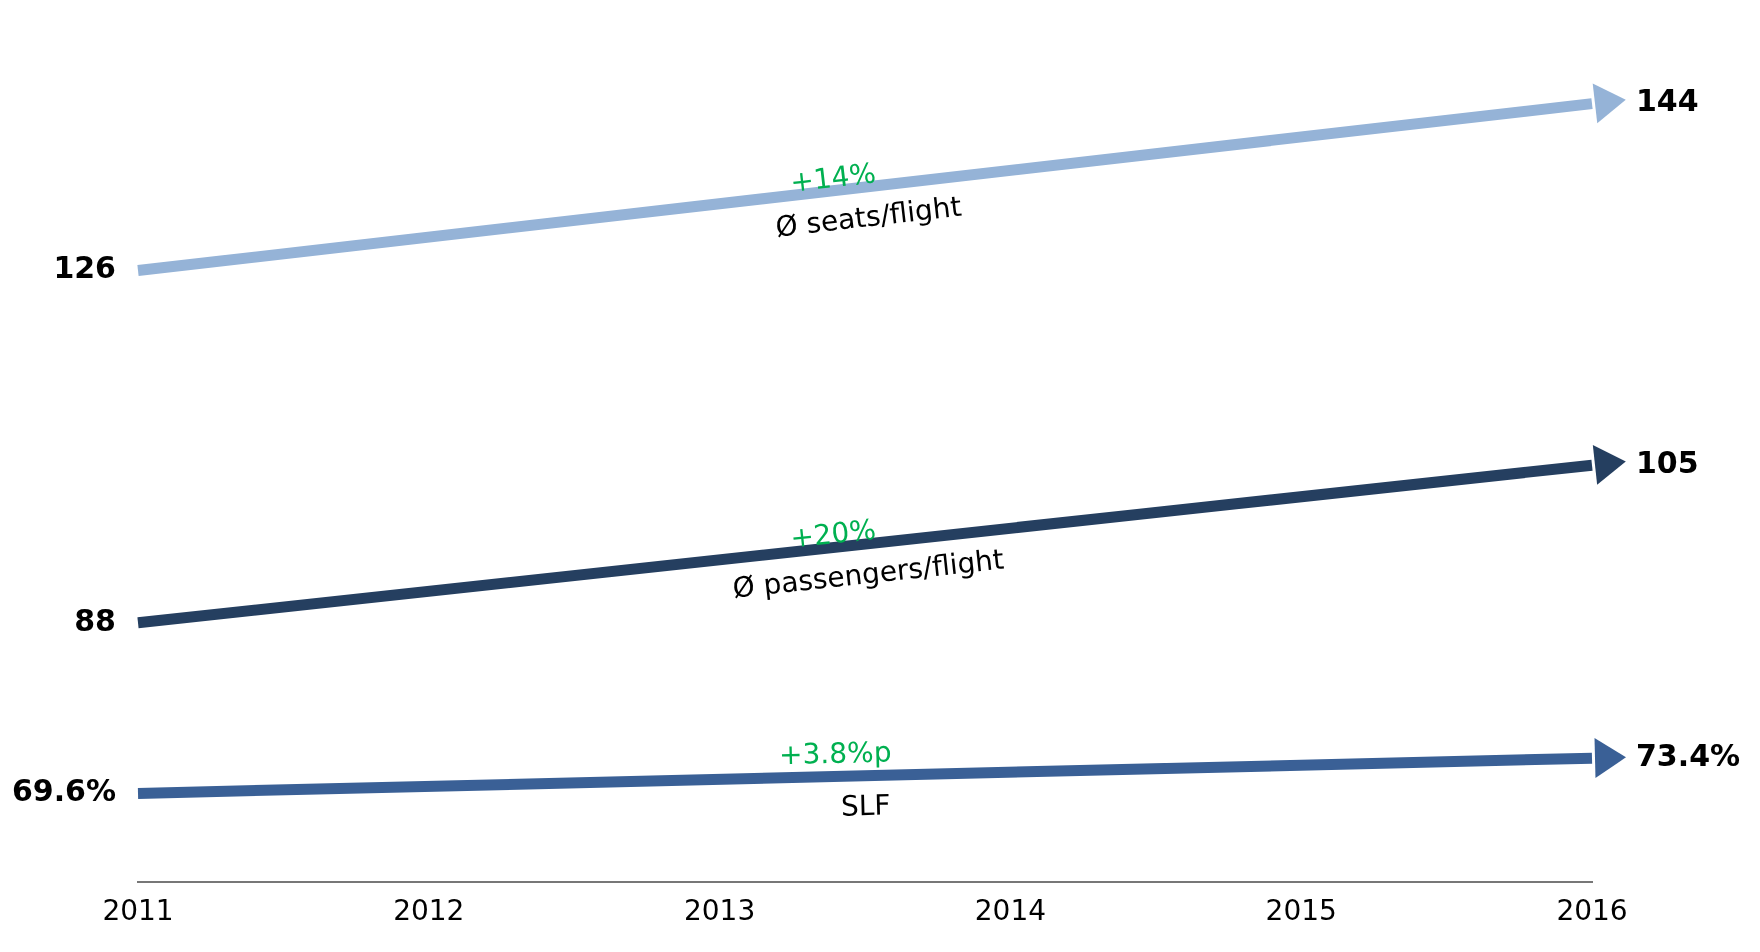 The image size is (1760, 952). What do you see at coordinates (1667, 462) in the screenshot?
I see `data-label: 105` at bounding box center [1667, 462].